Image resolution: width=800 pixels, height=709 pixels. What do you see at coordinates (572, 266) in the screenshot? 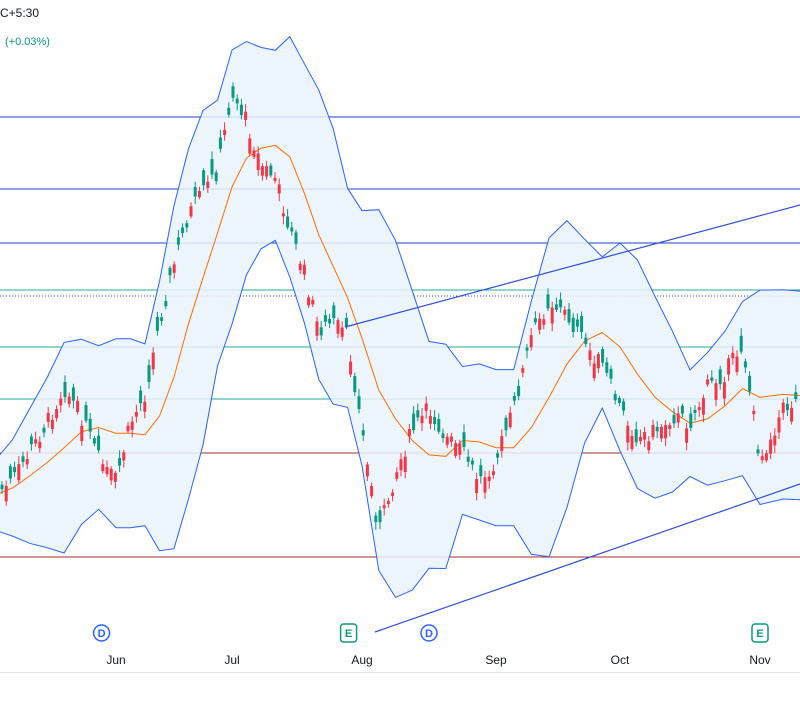
I see `trend-line-upper` at bounding box center [572, 266].